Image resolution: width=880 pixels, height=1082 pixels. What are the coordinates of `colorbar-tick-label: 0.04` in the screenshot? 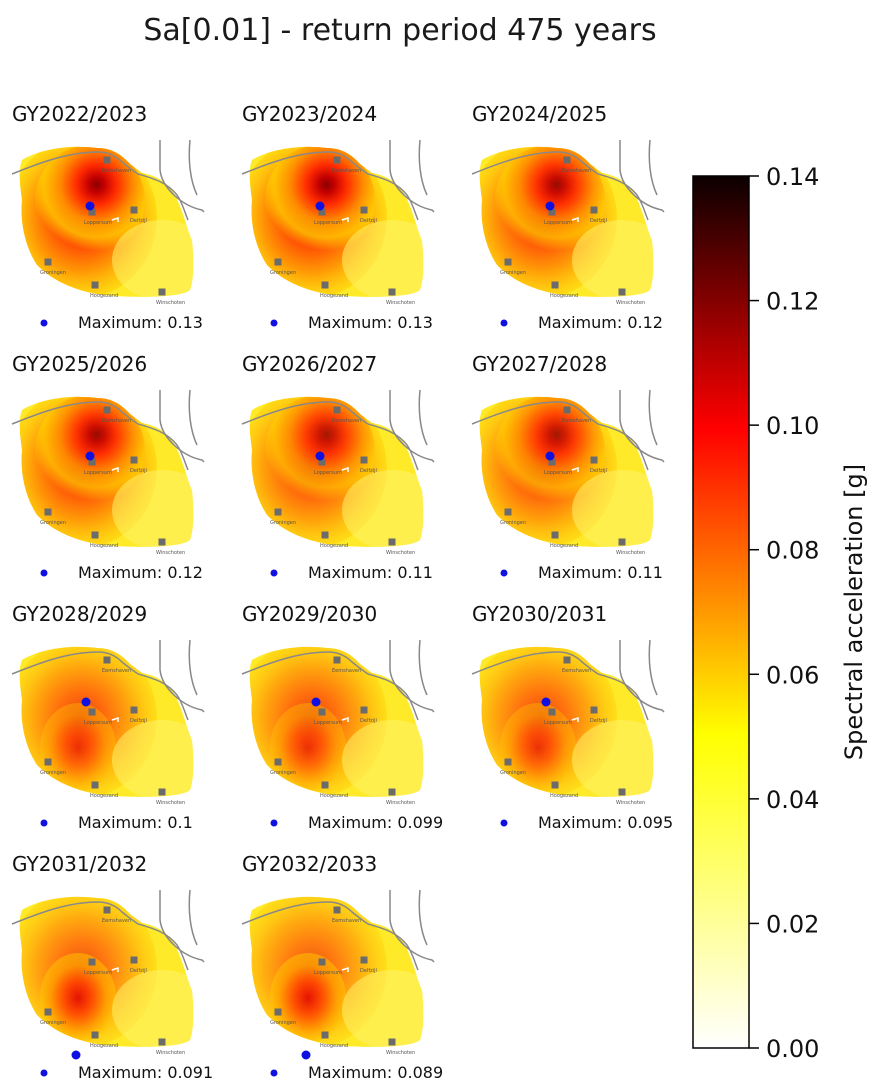 It's located at (792, 800).